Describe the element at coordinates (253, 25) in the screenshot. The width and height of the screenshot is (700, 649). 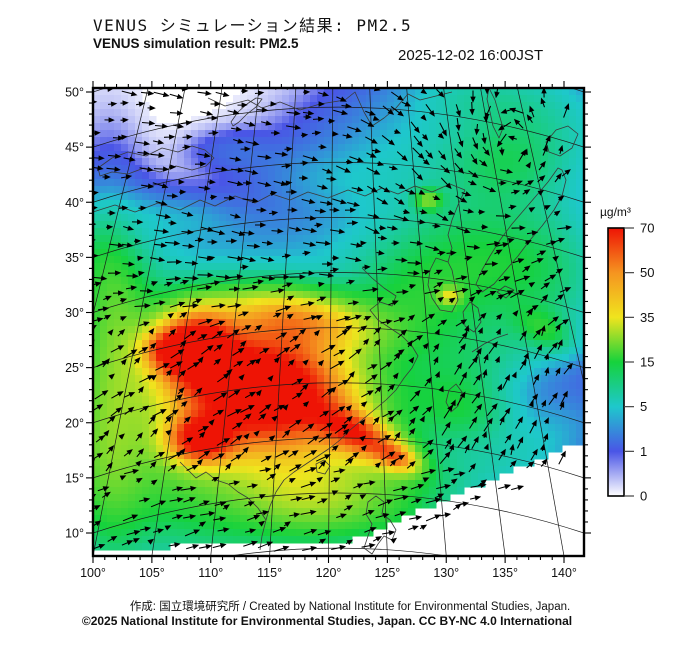
I see `page-title-japanese: VENUS シミュレーション結果: PM2.5` at that location.